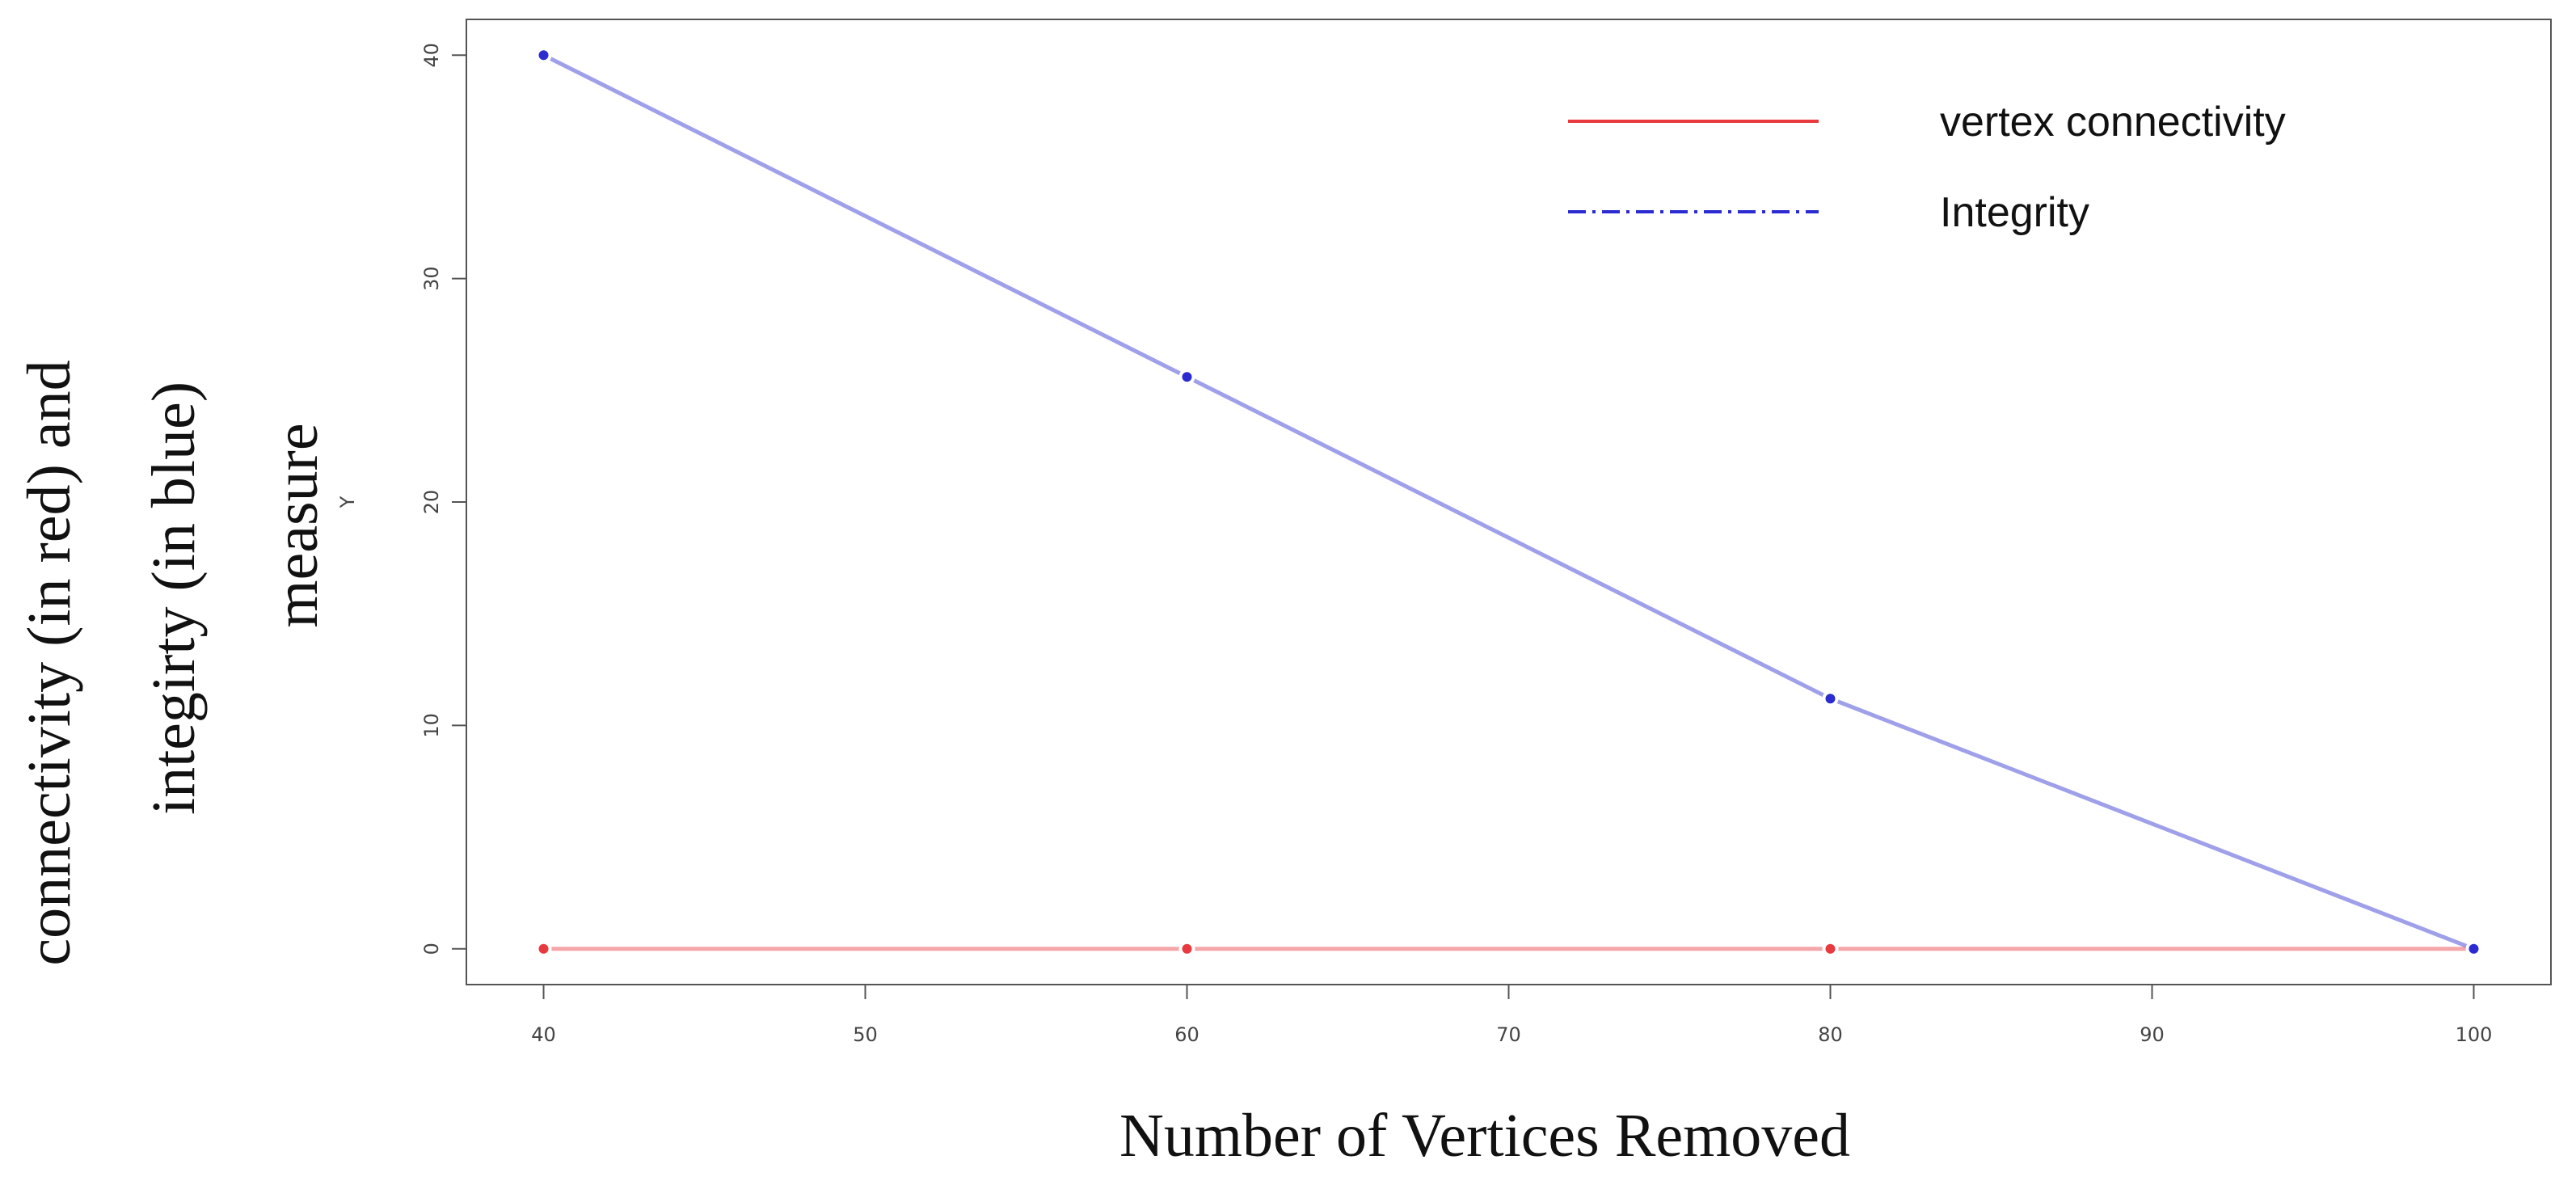 This screenshot has width=2576, height=1198. Describe the element at coordinates (866, 1034) in the screenshot. I see `x-tick-label: 50` at that location.